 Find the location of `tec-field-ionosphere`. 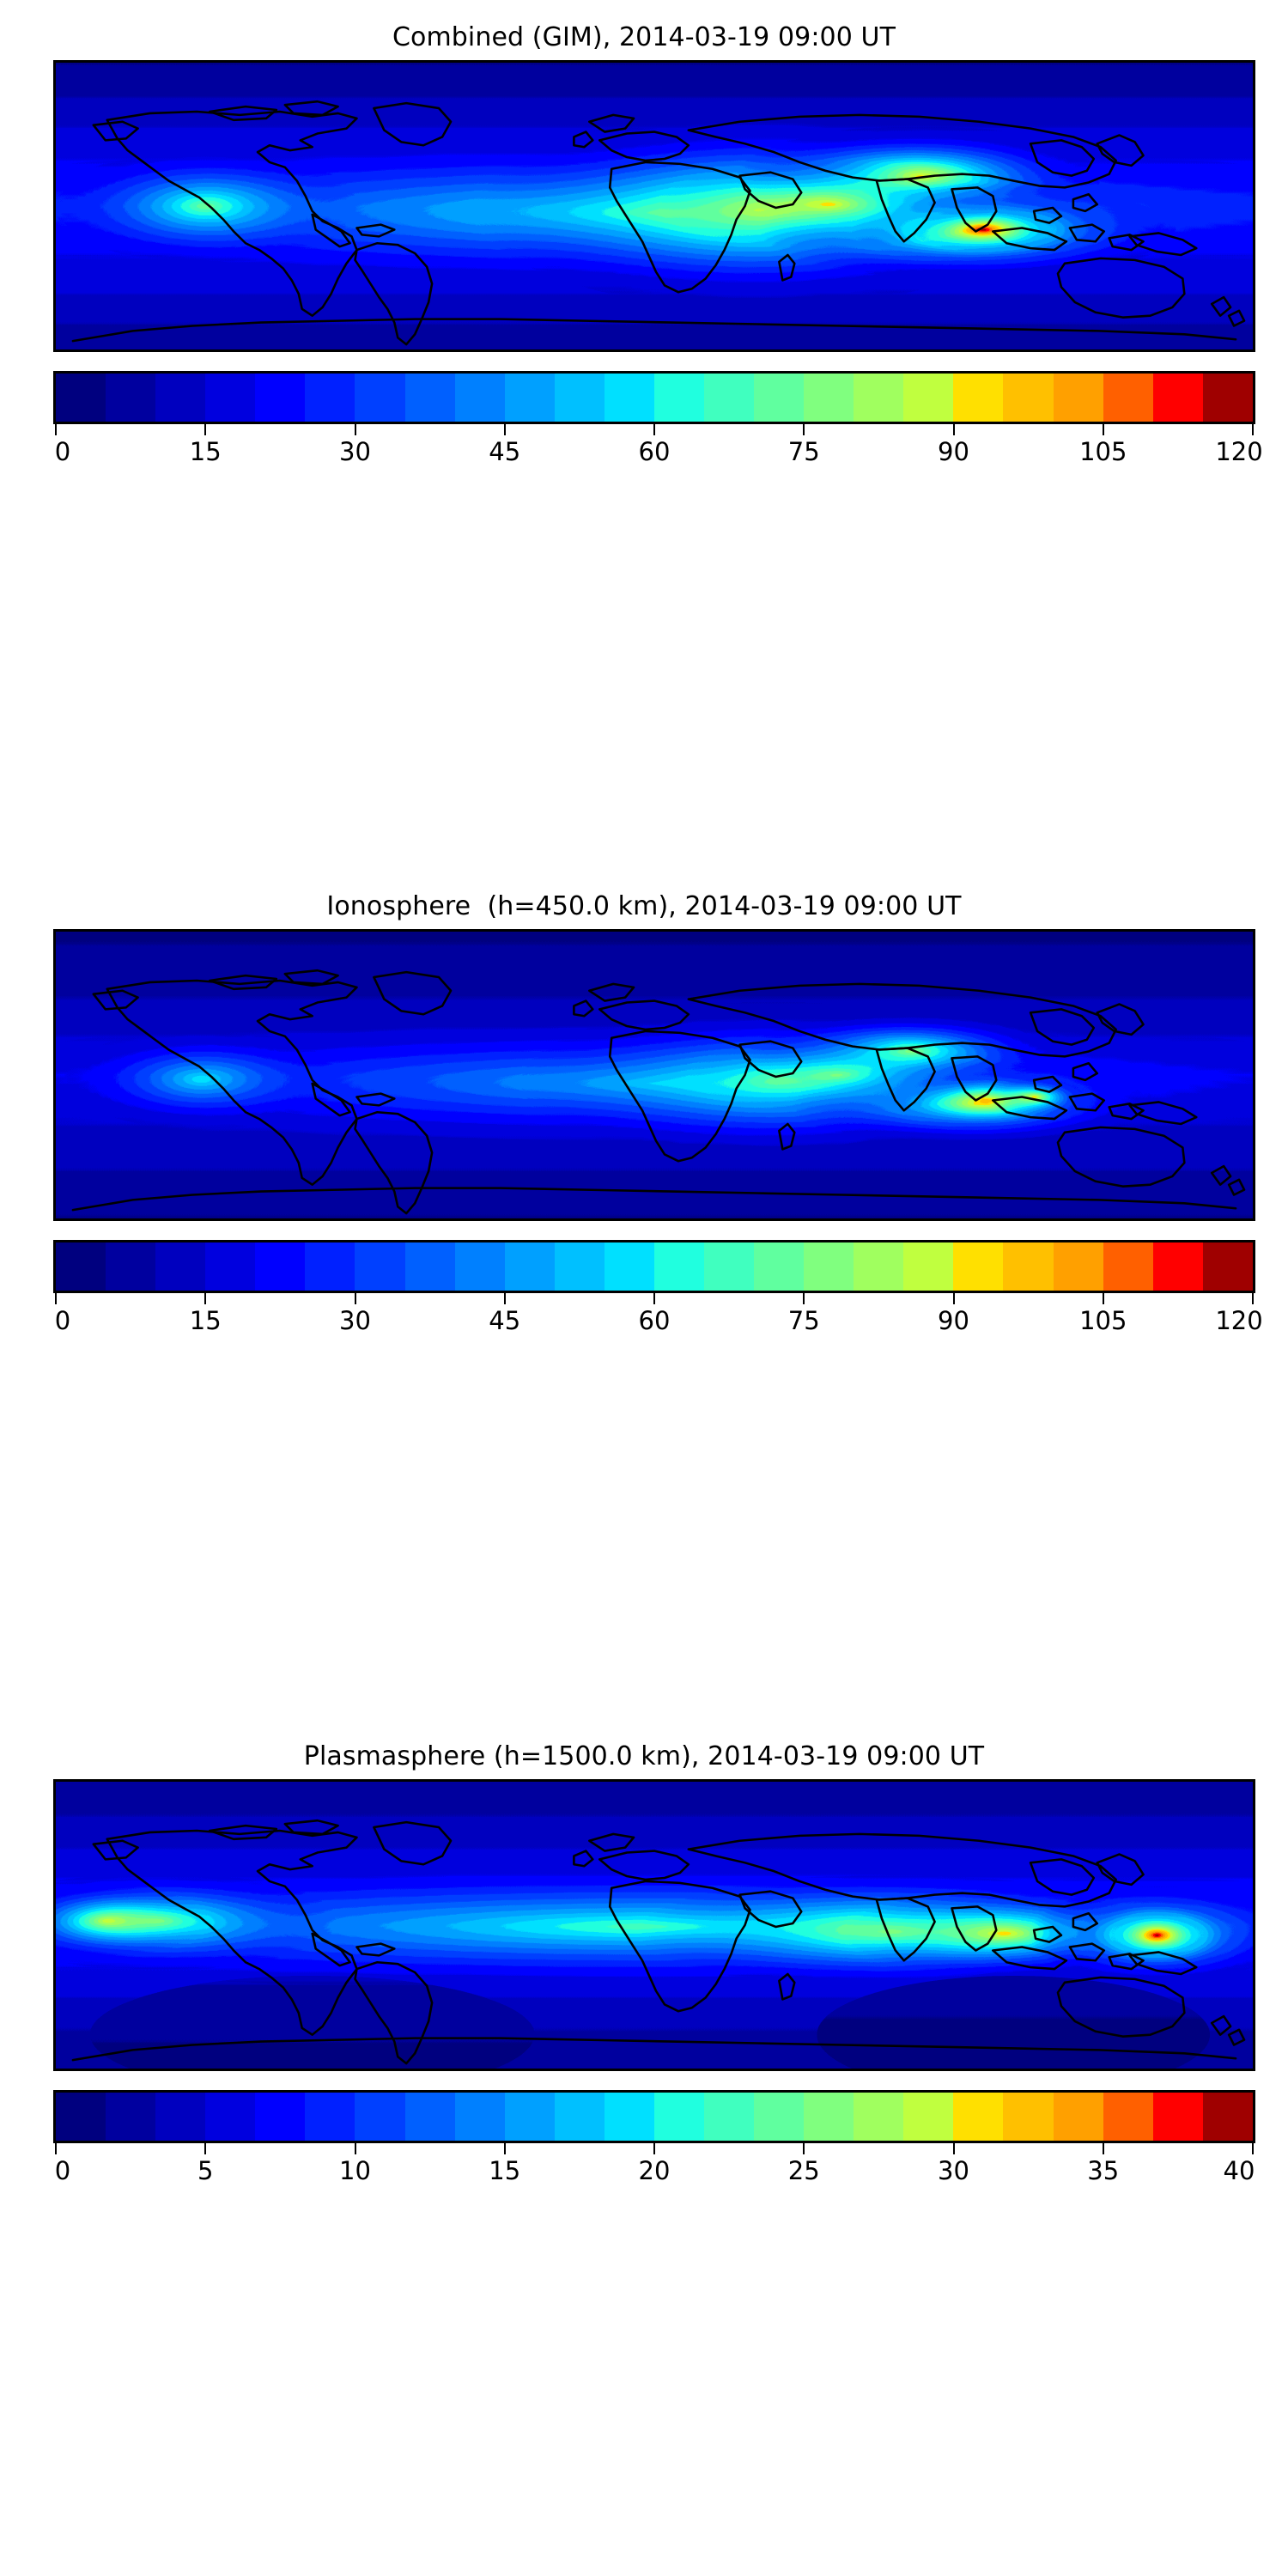

tec-field-ionosphere is located at coordinates (654, 1075).